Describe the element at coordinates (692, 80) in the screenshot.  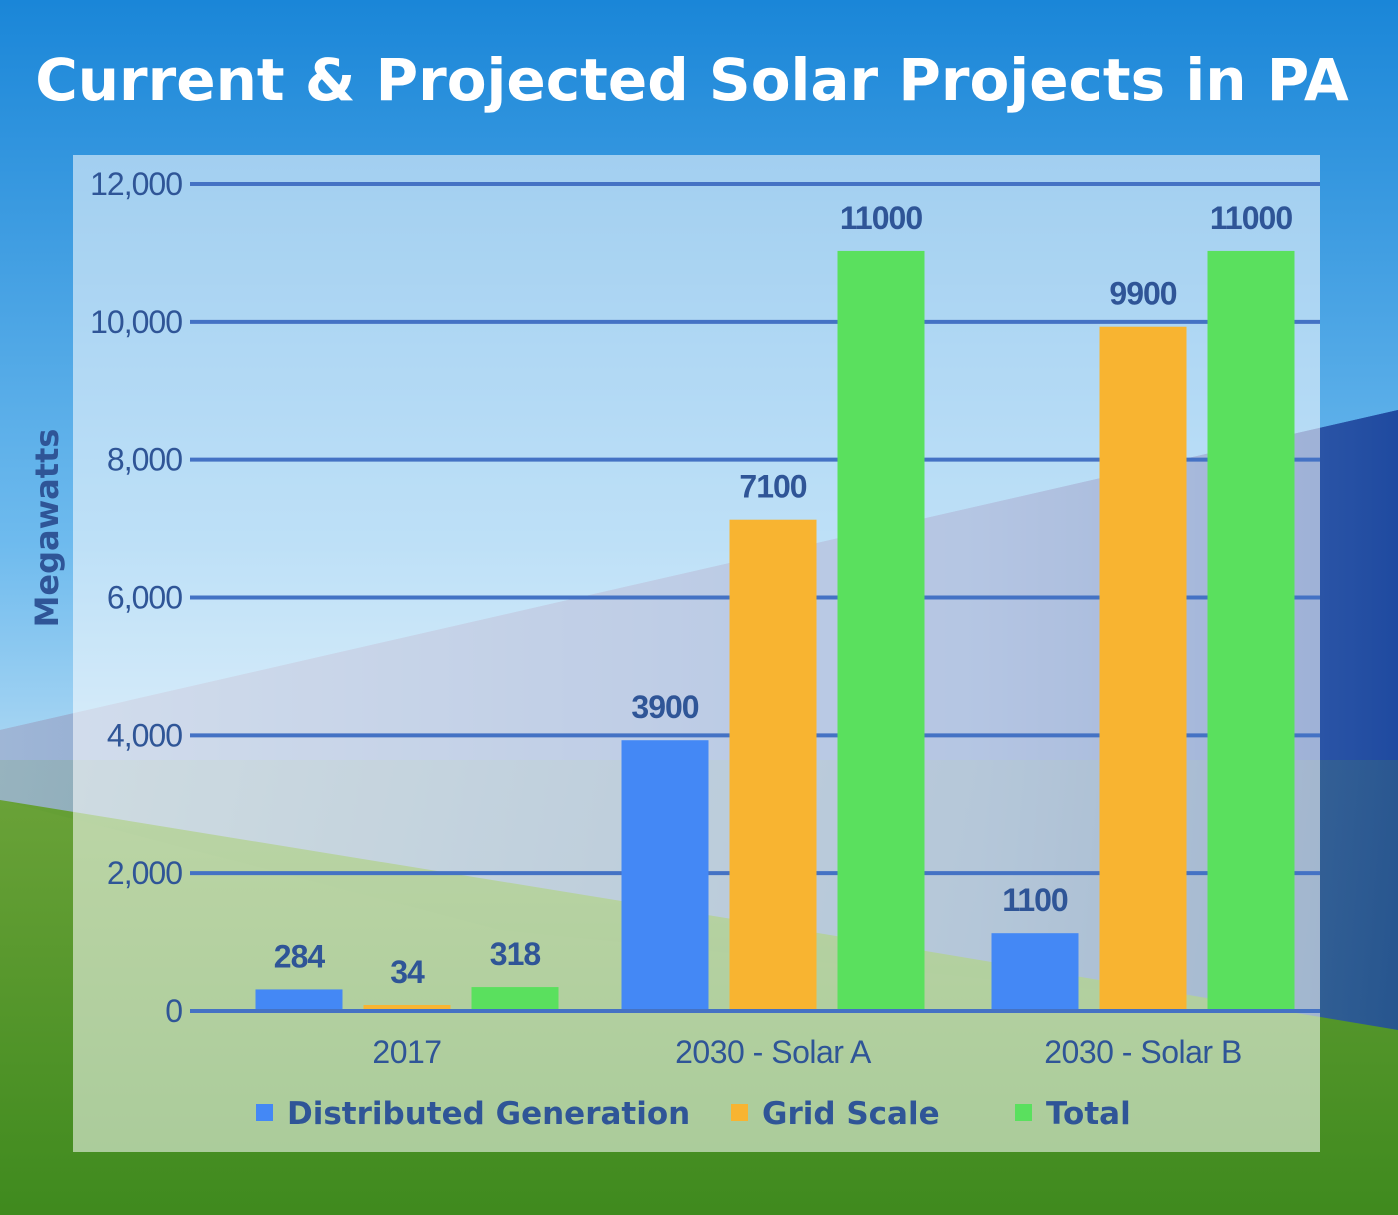
I see `chart-title: Current & Projected Solar Projects in PA` at that location.